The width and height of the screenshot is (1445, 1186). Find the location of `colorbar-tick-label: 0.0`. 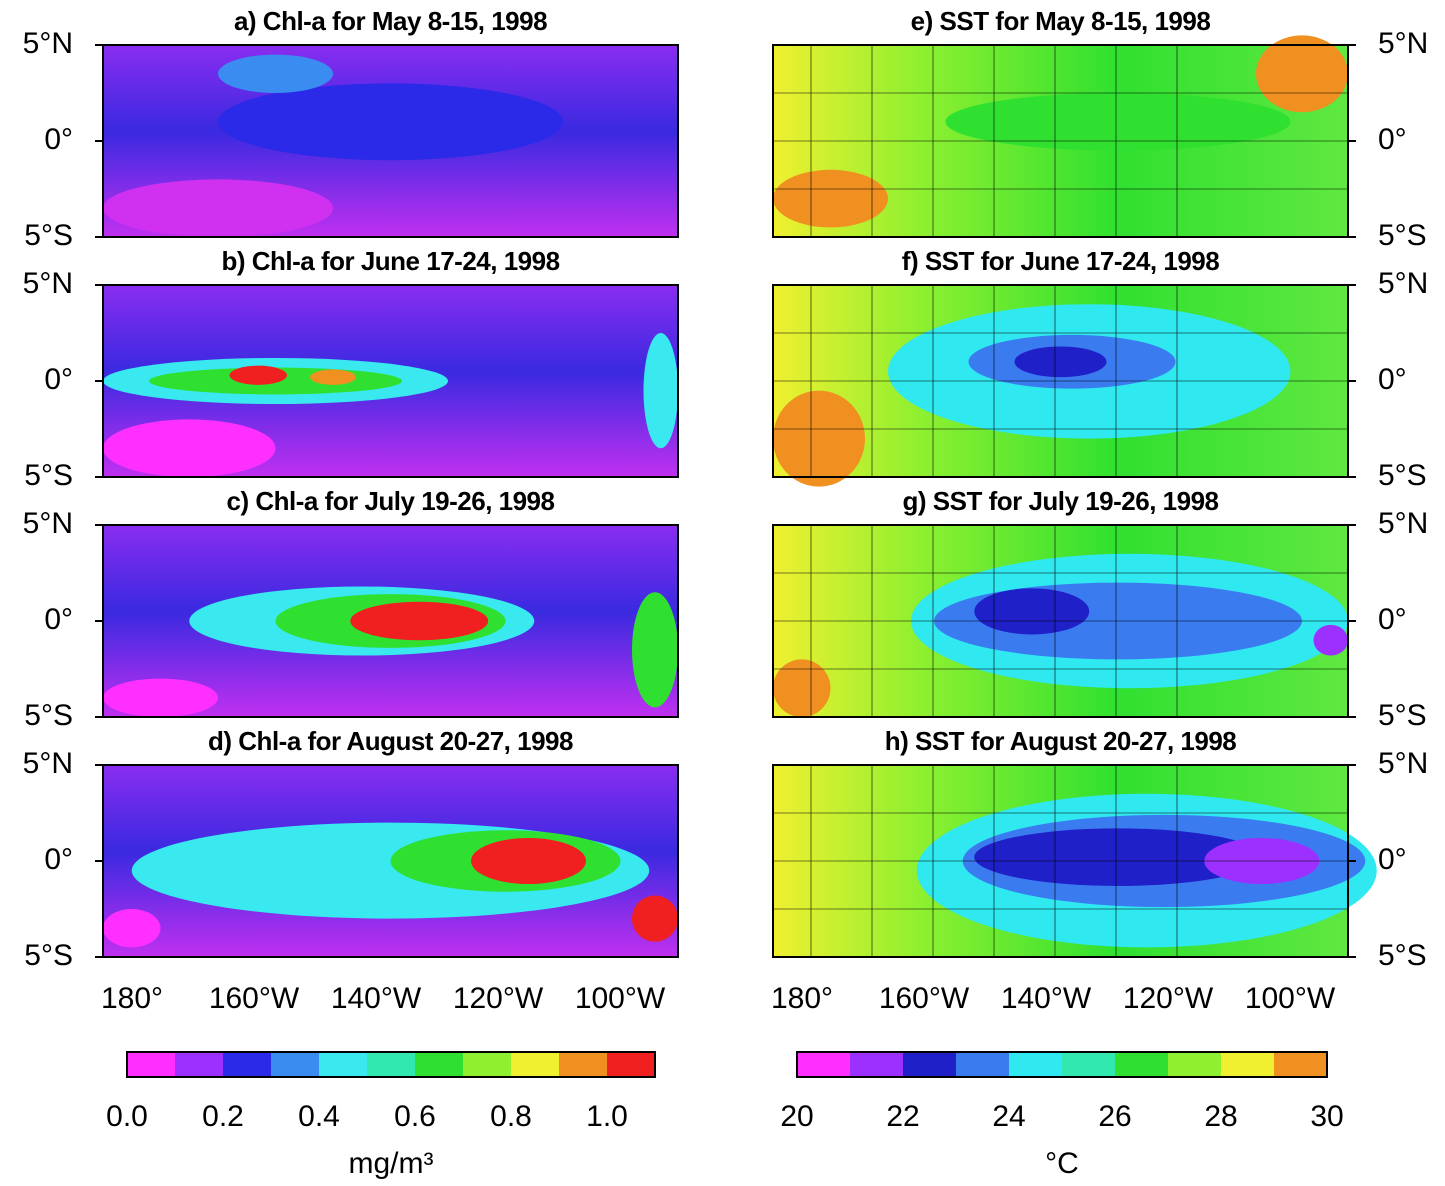

colorbar-tick-label: 0.0 is located at coordinates (127, 1116).